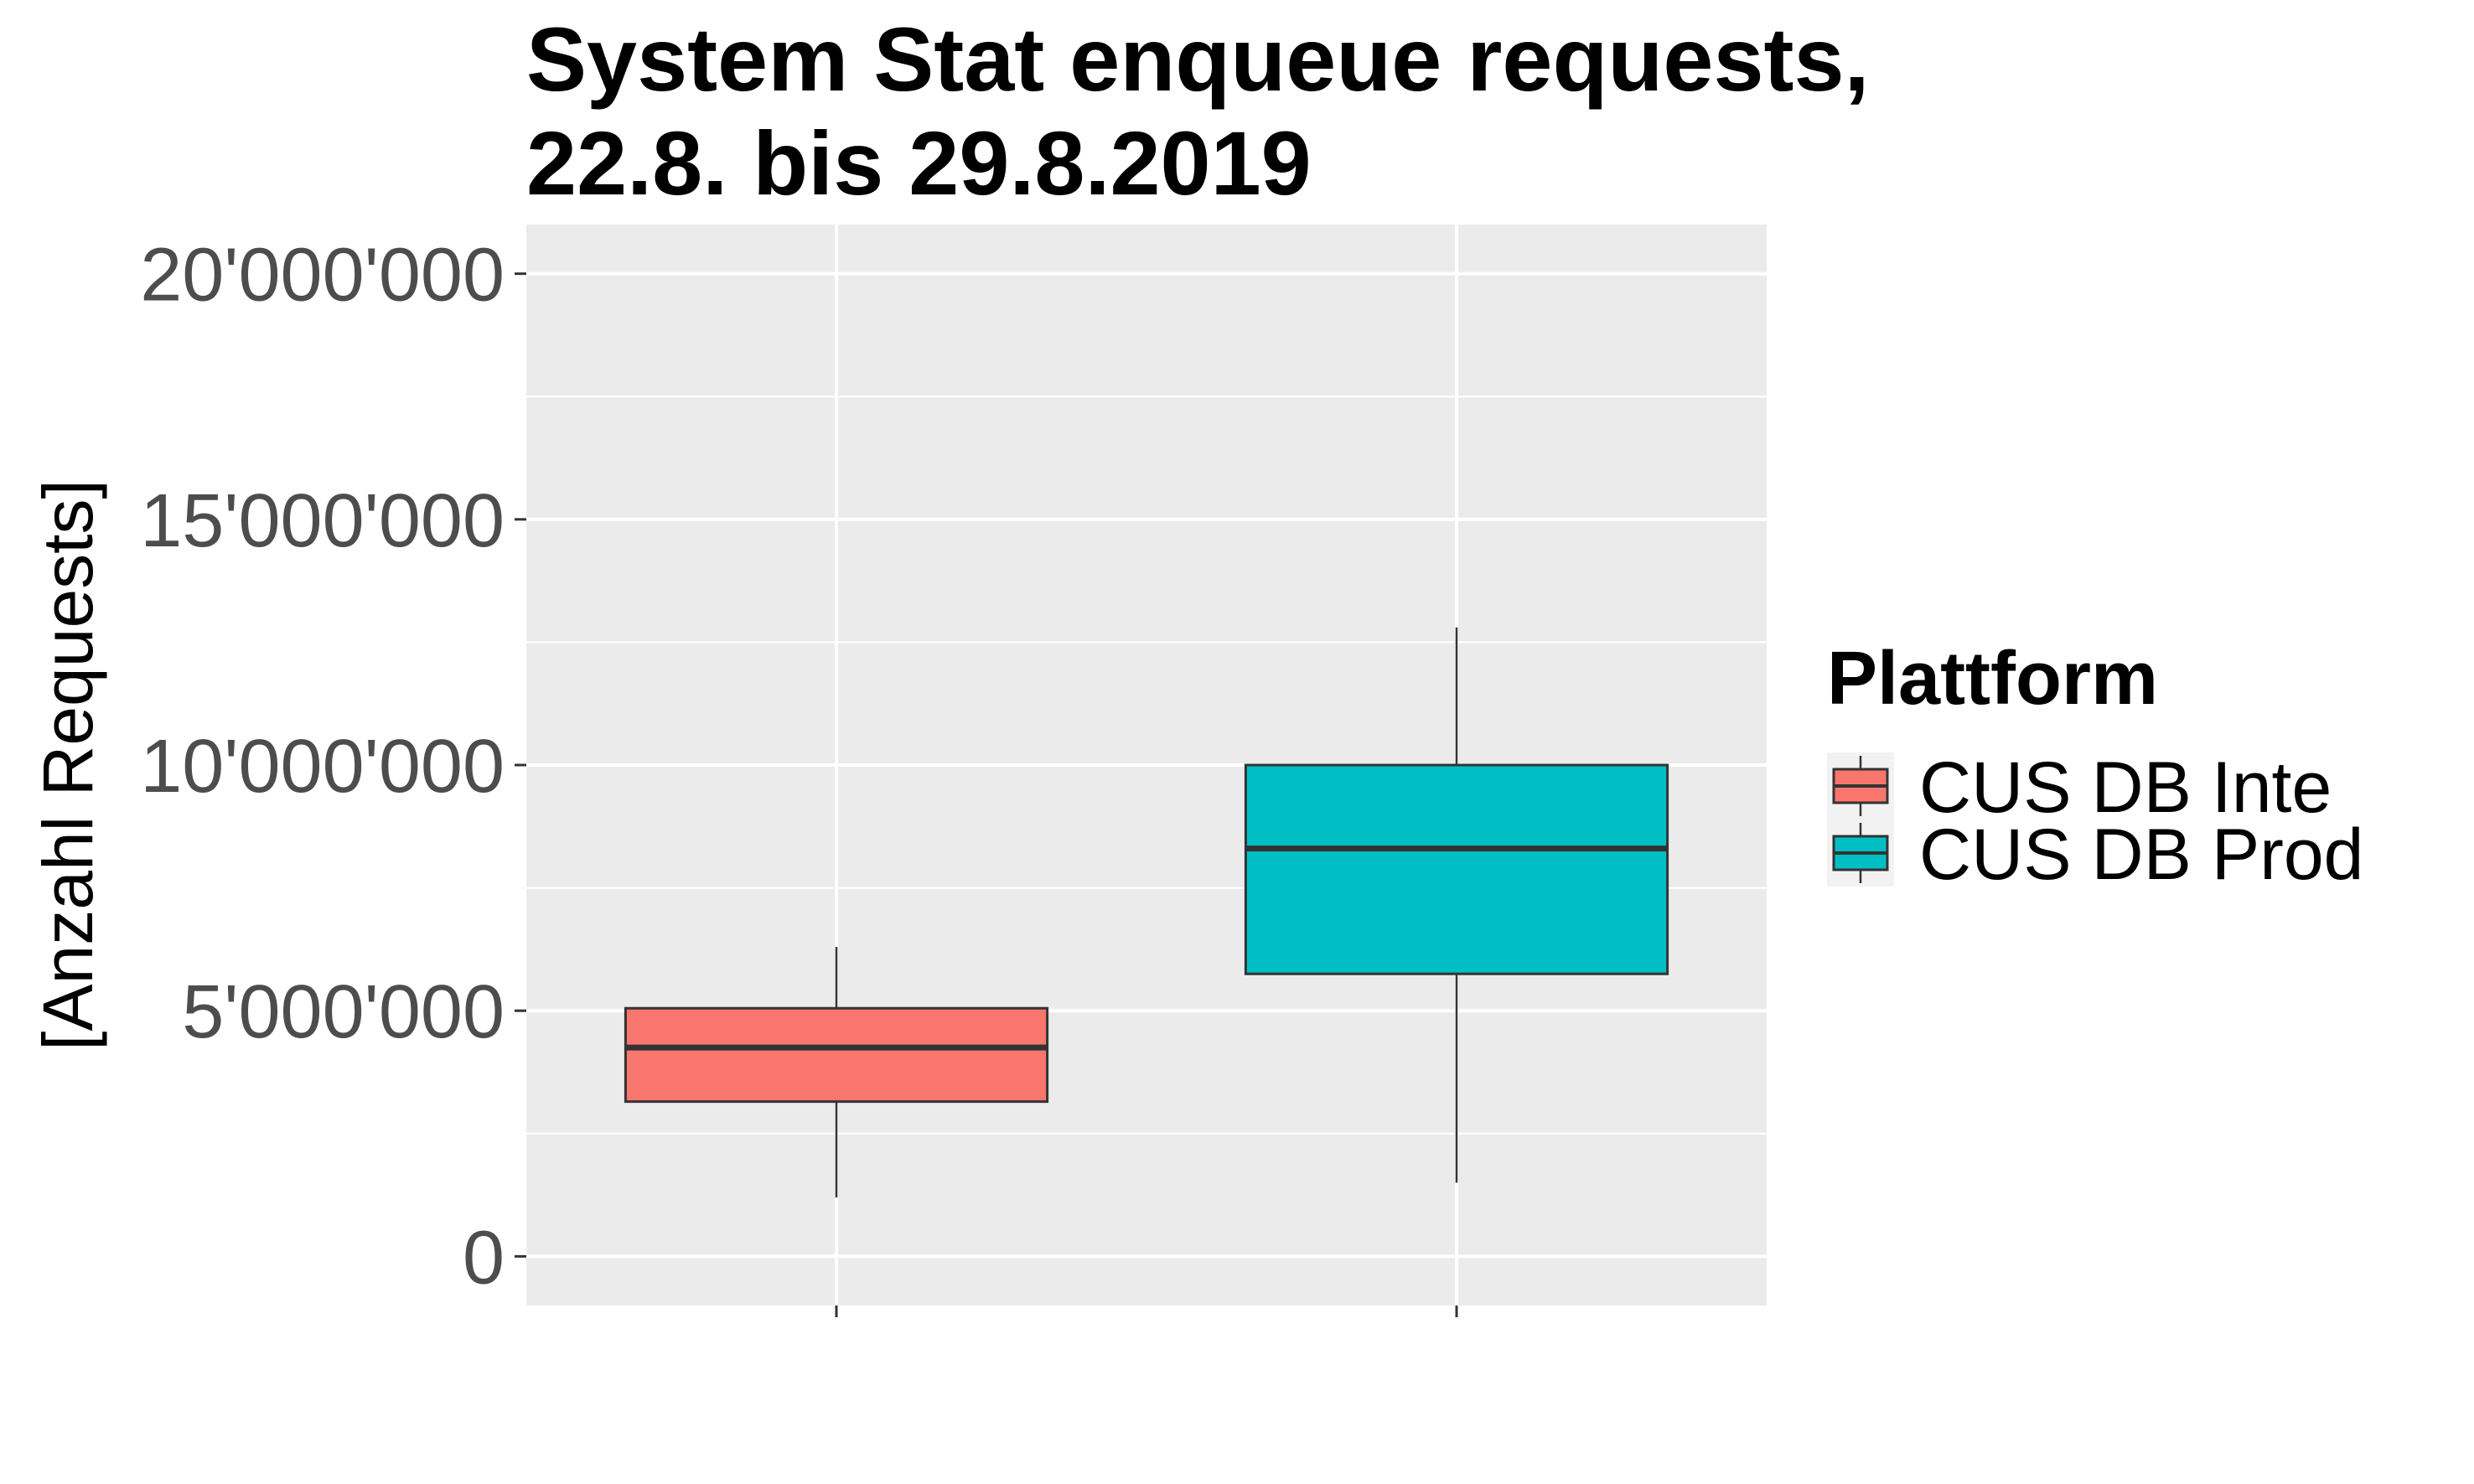 This screenshot has height=1484, width=2474. Describe the element at coordinates (323, 276) in the screenshot. I see `y-tick-label: 20'000'000` at that location.